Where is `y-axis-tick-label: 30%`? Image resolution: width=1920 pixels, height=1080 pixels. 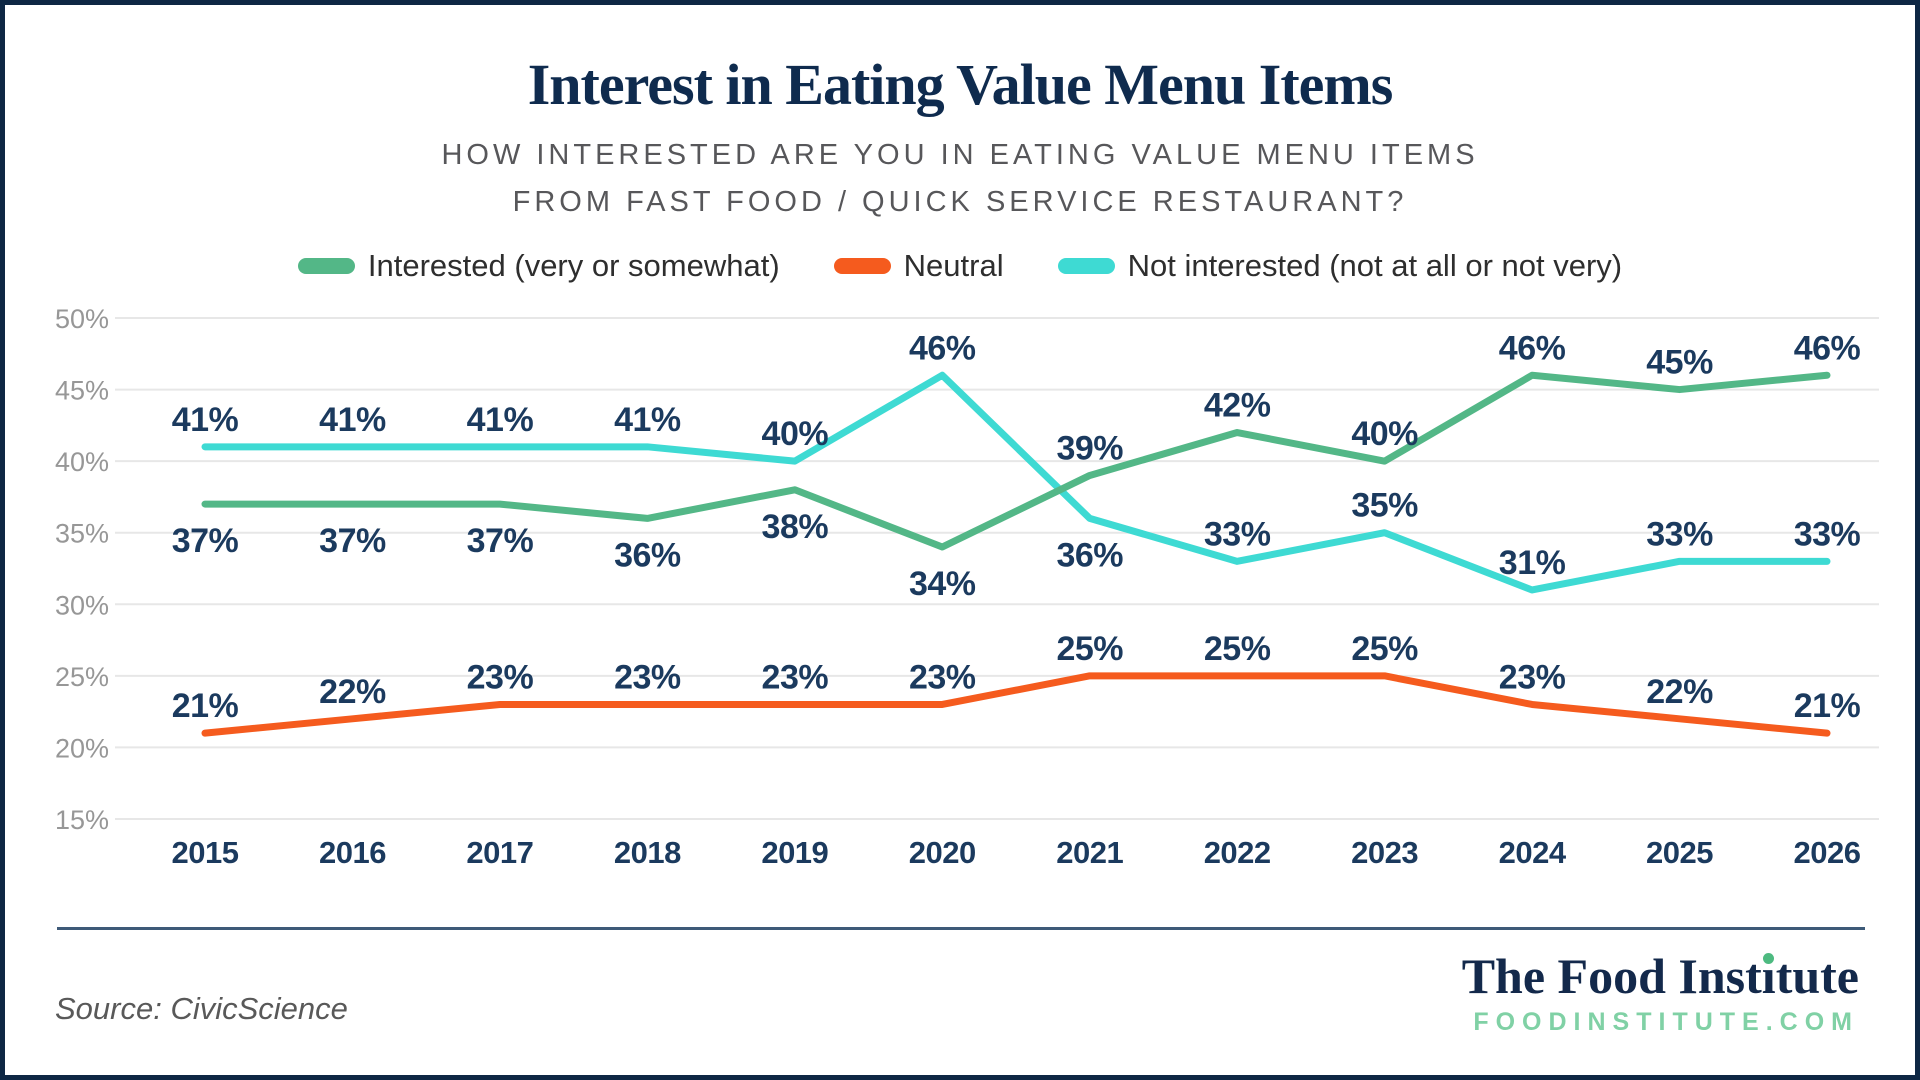
y-axis-tick-label: 30% is located at coordinates (82, 605).